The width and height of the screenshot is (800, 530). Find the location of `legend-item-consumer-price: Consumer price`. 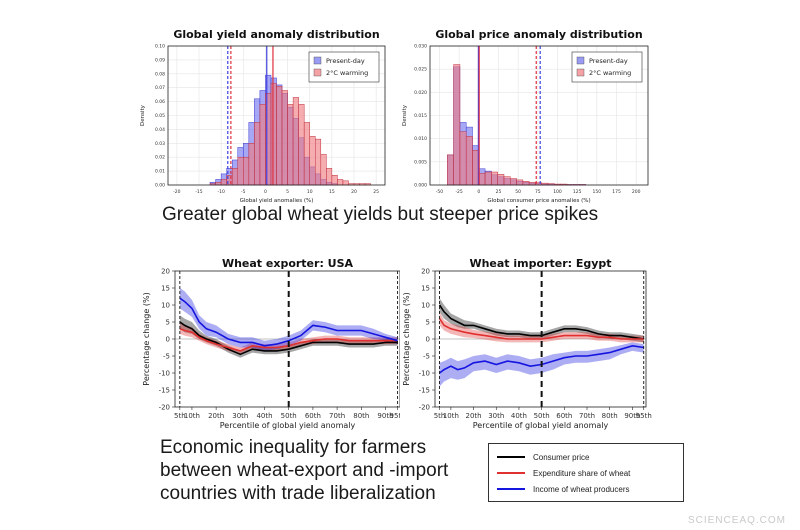

legend-item-consumer-price: Consumer price is located at coordinates (543, 457).